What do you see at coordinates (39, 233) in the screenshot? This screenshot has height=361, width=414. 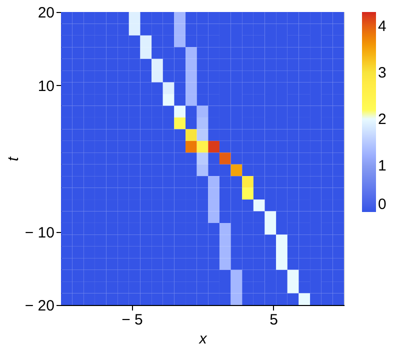 I see `y-tick-label: − 10` at bounding box center [39, 233].